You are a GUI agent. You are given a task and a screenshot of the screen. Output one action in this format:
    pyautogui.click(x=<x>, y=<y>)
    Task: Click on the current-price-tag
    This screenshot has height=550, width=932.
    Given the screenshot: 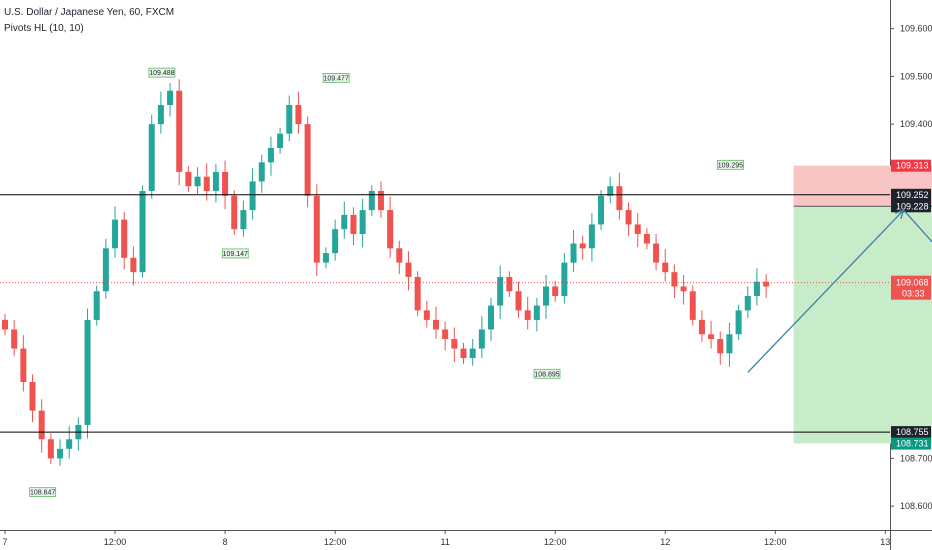 What is the action you would take?
    pyautogui.click(x=911, y=287)
    